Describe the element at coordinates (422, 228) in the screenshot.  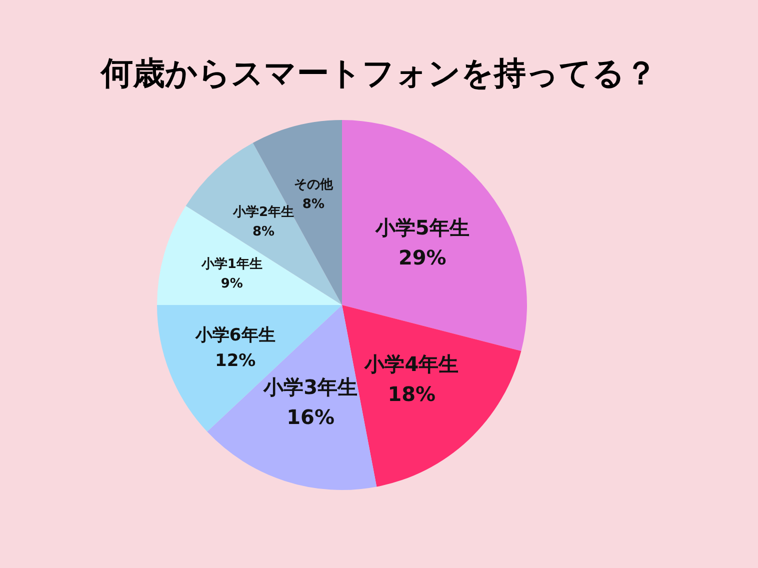
I see `slice-label: 小学5年生` at that location.